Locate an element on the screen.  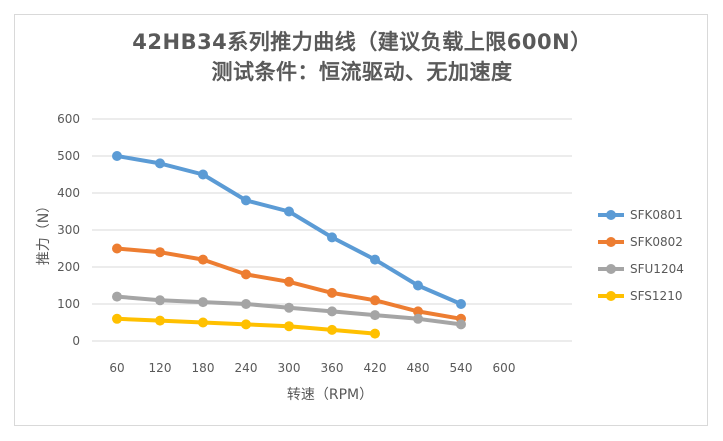
series-sfs1210 is located at coordinates (246, 326).